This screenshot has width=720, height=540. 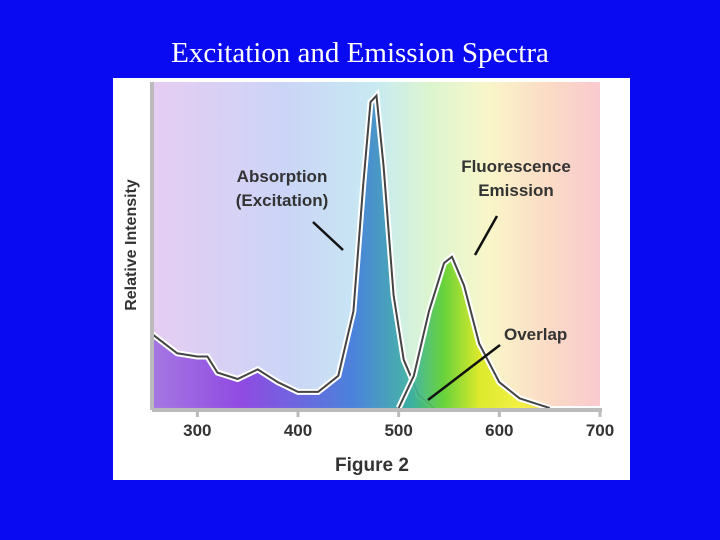 I want to click on figure-caption: Figure 2, so click(x=372, y=465).